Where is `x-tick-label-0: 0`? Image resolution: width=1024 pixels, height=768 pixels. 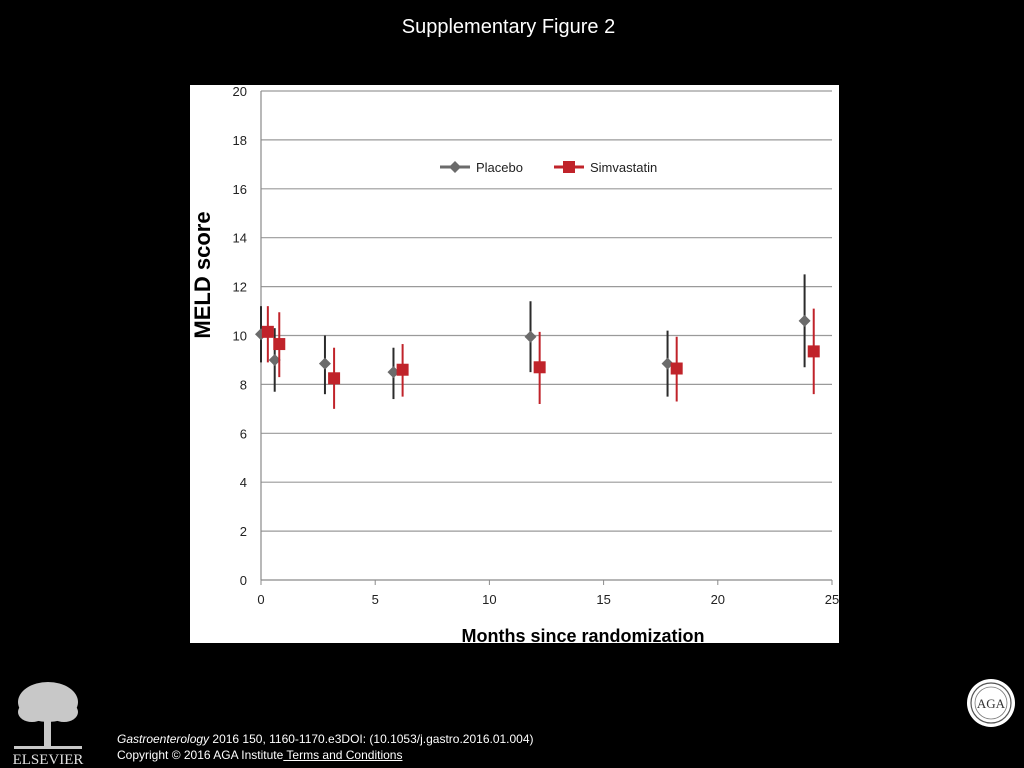
x-tick-label-0: 0 is located at coordinates (260, 599).